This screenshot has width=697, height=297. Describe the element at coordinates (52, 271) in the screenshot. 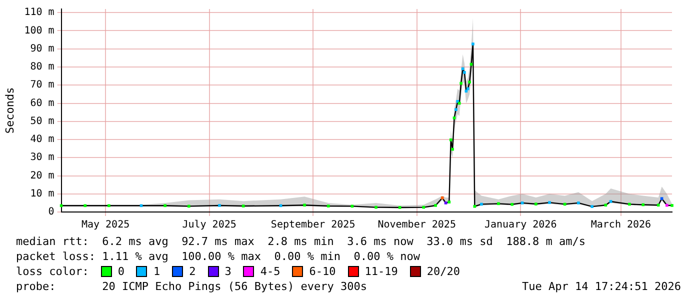

I see `legend-title: loss color:` at that location.